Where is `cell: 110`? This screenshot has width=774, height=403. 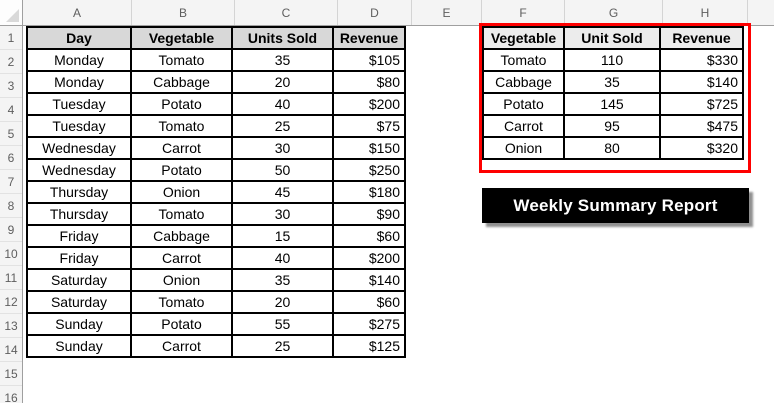
cell: 110 is located at coordinates (612, 60).